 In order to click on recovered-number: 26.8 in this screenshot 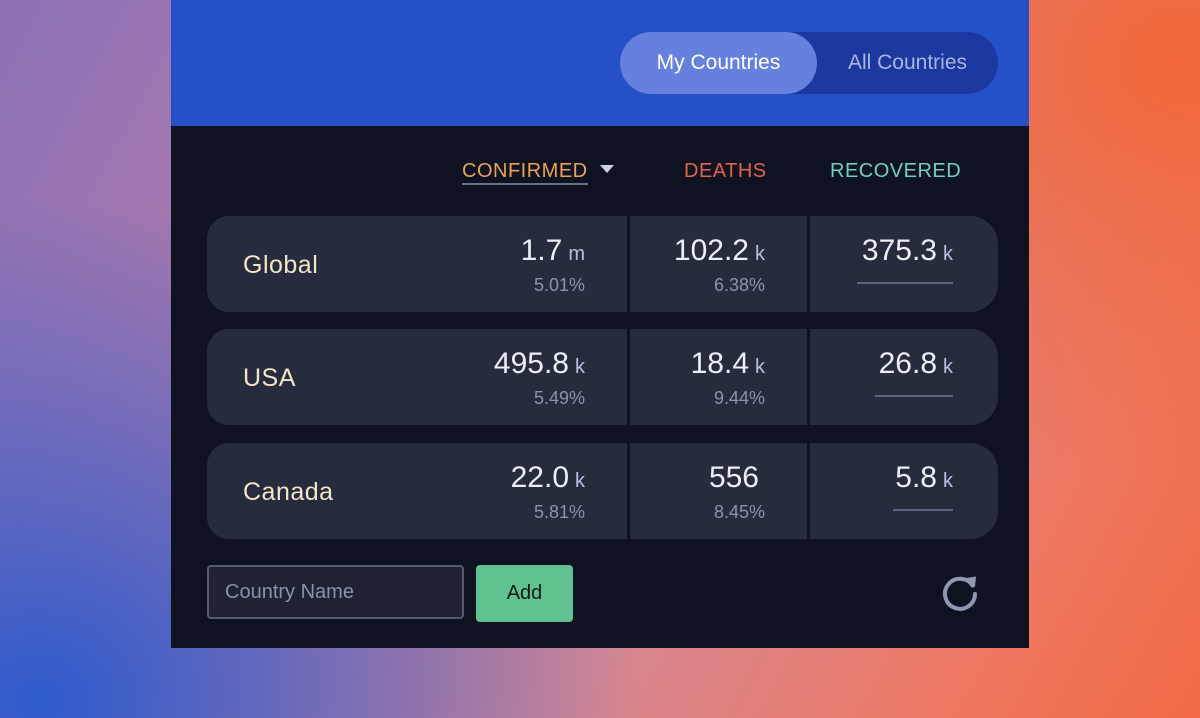, I will do `click(907, 363)`.